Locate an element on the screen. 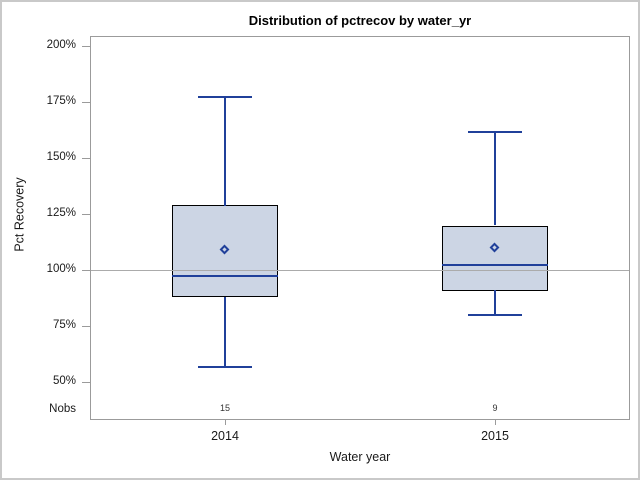 This screenshot has height=480, width=640. y-tick-label: 50% is located at coordinates (64, 381).